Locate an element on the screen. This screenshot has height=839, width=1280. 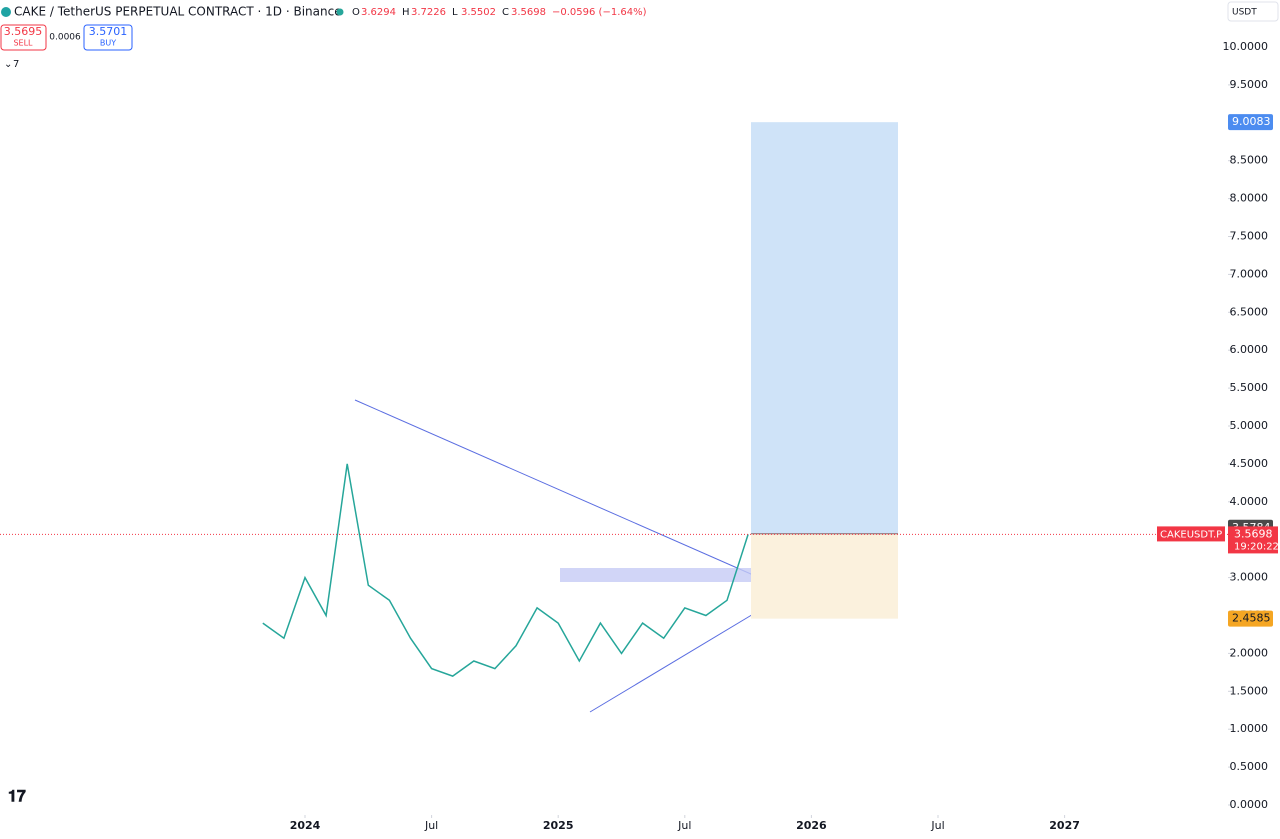
ohlc-value: 3.5698 is located at coordinates (528, 12).